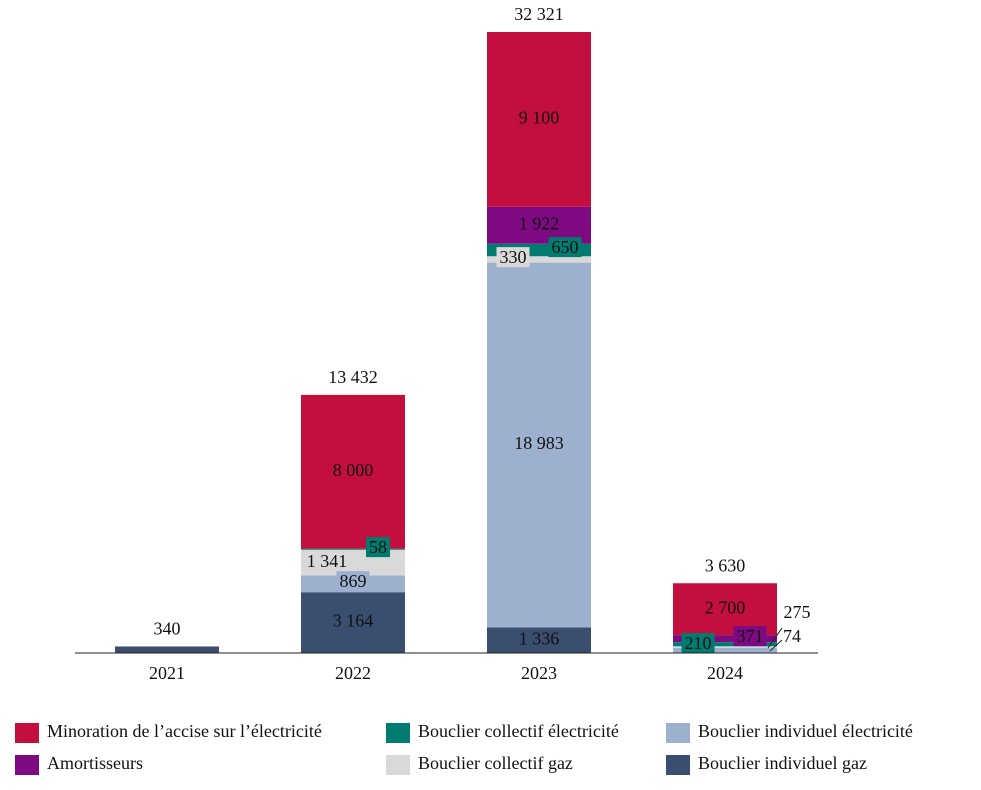  Describe the element at coordinates (539, 223) in the screenshot. I see `value-label: 1 922` at that location.